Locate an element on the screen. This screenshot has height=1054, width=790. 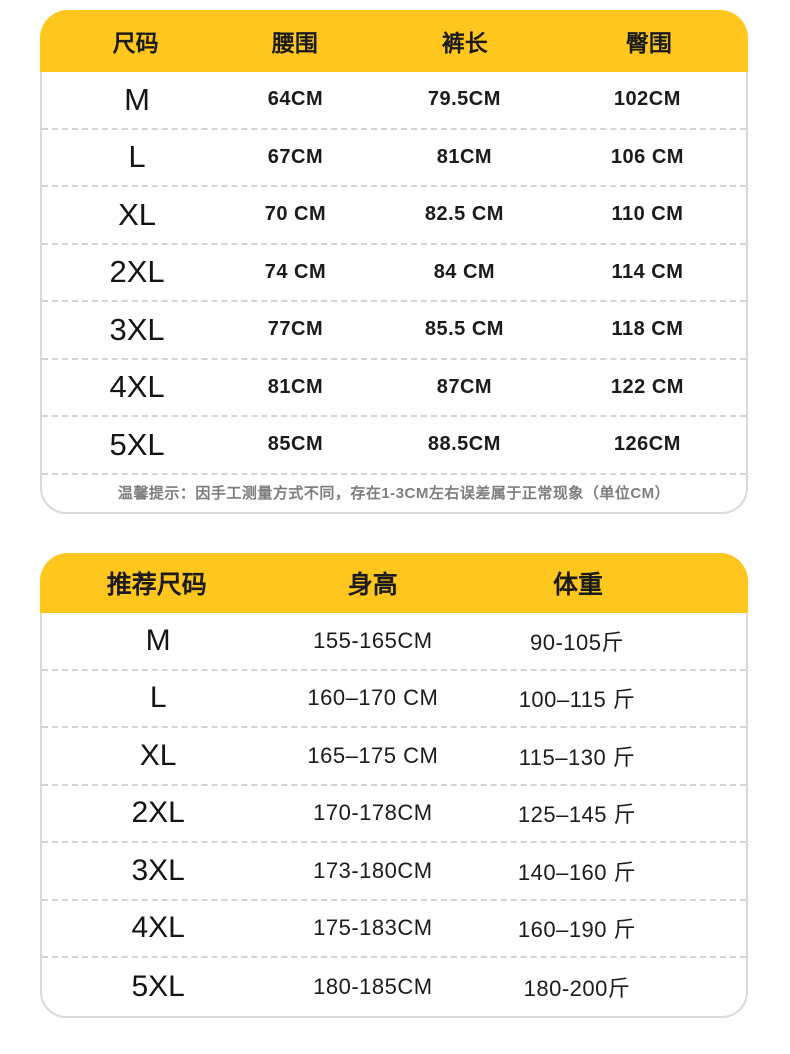
table-row: M 64CM 79.5CM 102CM is located at coordinates (394, 101).